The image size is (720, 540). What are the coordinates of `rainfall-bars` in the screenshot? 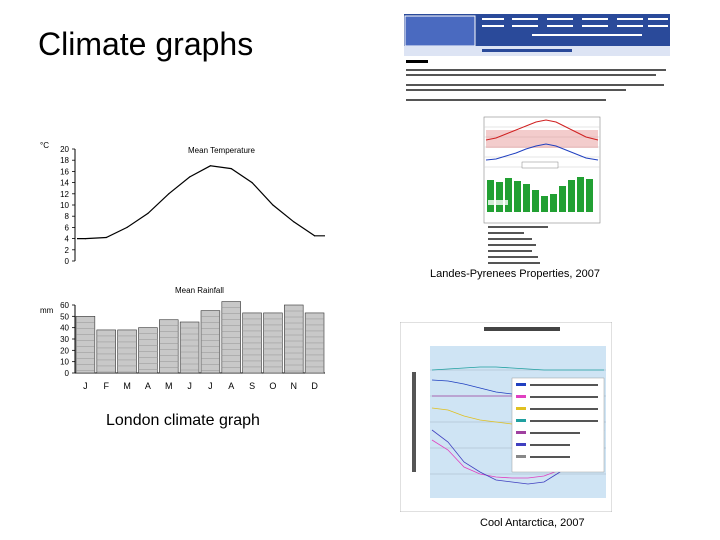 It's located at (200, 337).